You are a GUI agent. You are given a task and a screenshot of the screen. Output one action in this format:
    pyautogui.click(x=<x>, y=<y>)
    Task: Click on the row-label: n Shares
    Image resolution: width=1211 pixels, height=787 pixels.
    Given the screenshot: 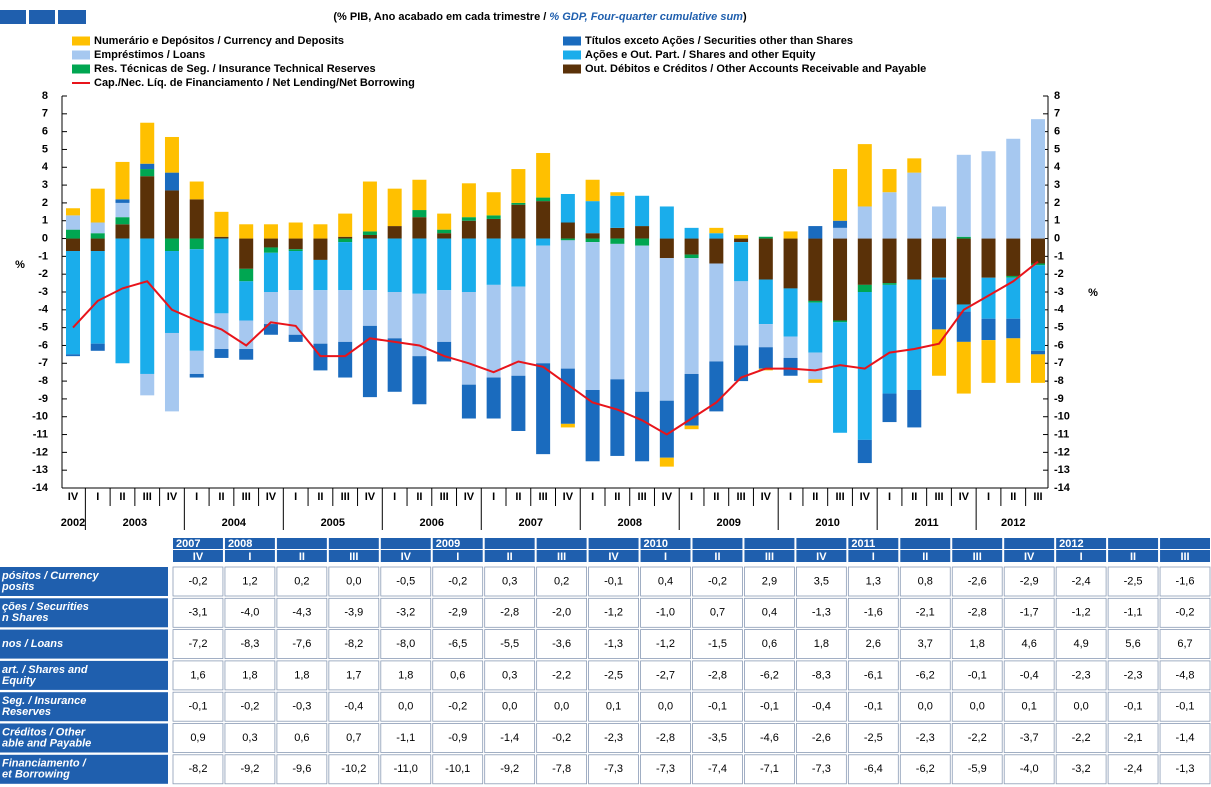 What is the action you would take?
    pyautogui.click(x=25, y=618)
    